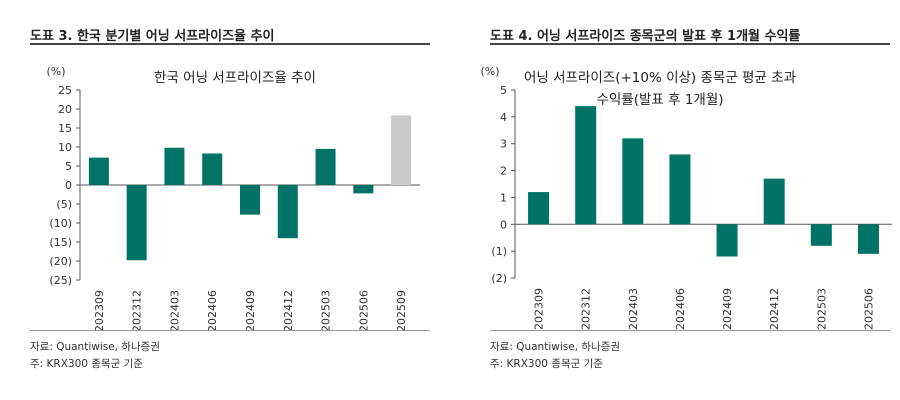  Describe the element at coordinates (65, 128) in the screenshot. I see `y-tick-label: 15` at that location.